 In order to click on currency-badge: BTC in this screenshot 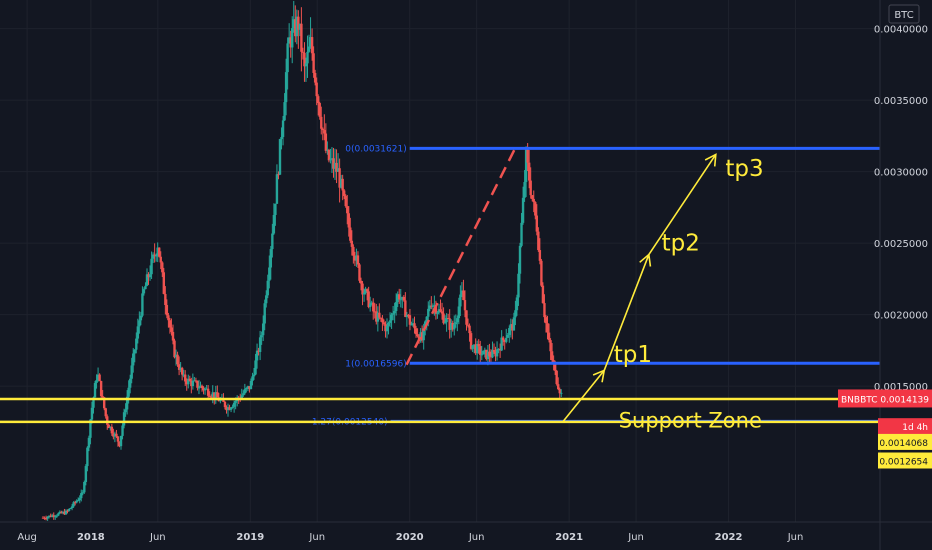, I will do `click(904, 14)`.